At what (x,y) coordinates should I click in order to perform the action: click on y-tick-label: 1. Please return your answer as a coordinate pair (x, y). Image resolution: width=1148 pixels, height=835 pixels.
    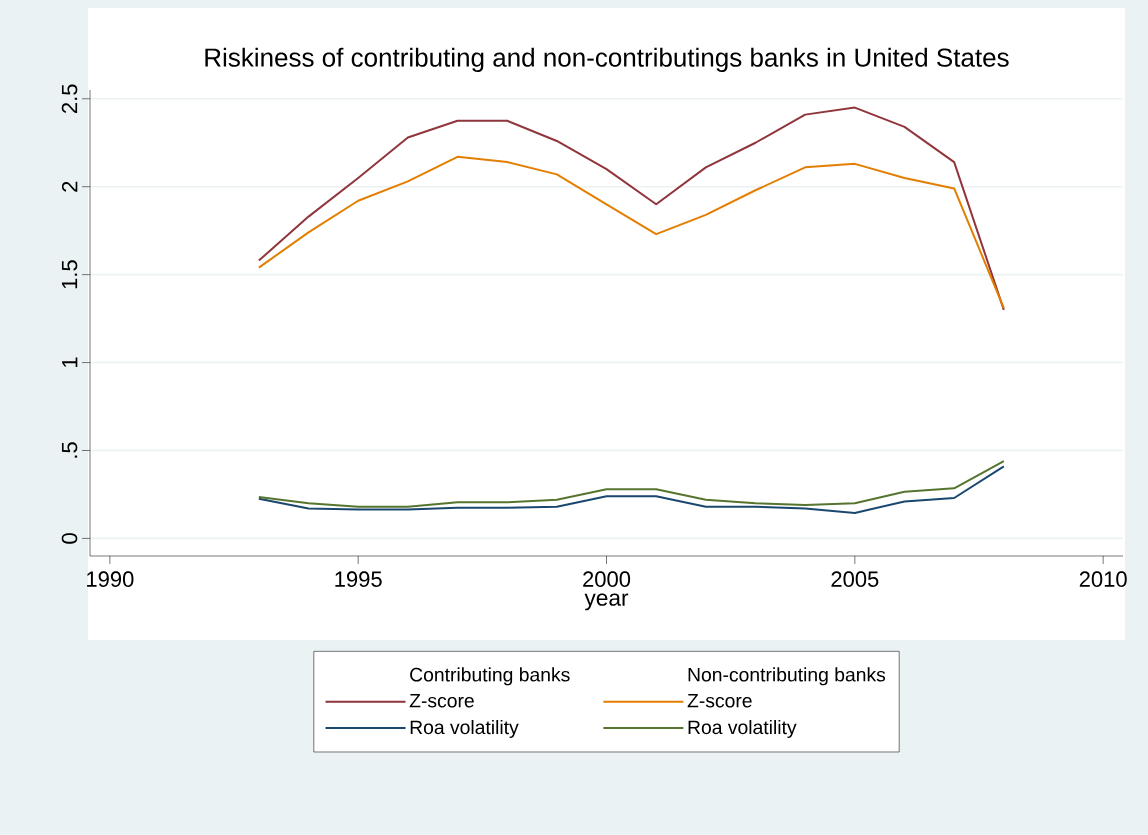
    Looking at the image, I should click on (70, 362).